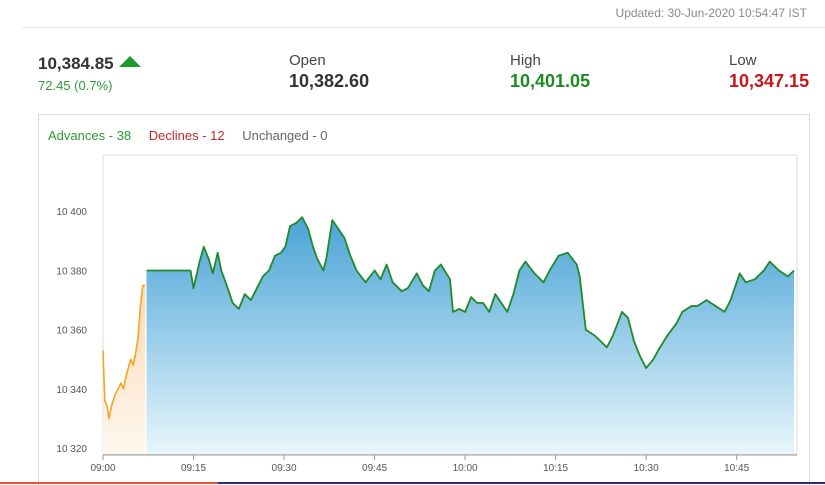  I want to click on y-tick-label: 10 340, so click(71, 390).